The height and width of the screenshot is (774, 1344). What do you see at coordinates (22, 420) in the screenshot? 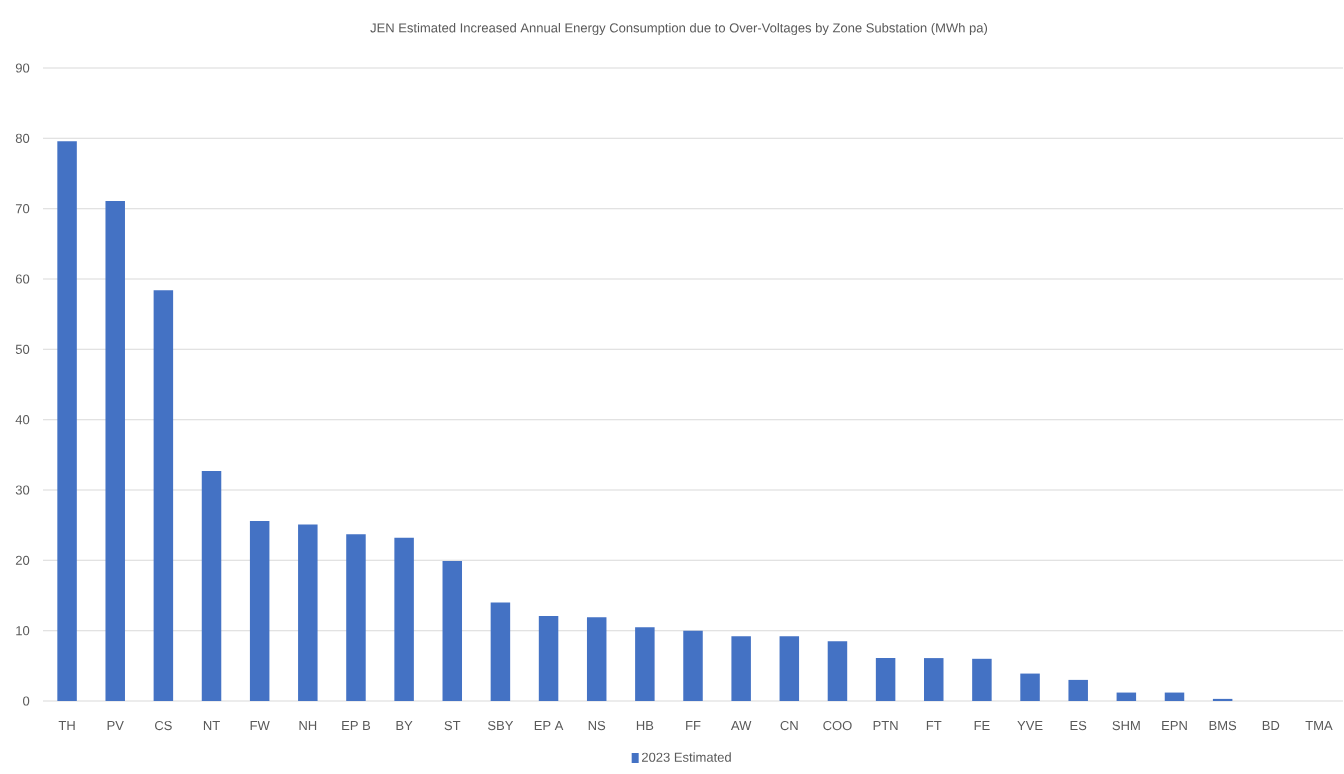
I see `y-tick-label: 40` at bounding box center [22, 420].